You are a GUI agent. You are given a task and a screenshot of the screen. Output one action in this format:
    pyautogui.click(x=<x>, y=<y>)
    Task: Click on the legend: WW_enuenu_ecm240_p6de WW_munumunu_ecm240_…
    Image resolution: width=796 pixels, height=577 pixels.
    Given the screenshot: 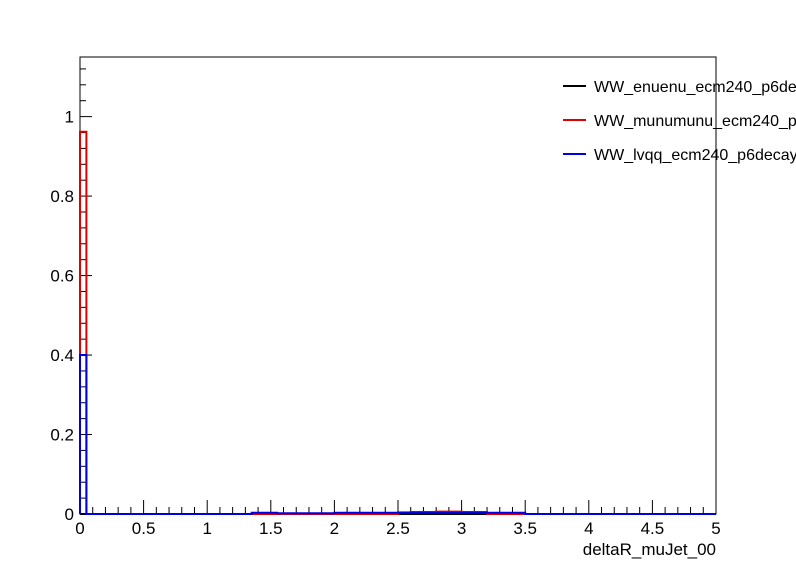 What is the action you would take?
    pyautogui.click(x=679, y=121)
    